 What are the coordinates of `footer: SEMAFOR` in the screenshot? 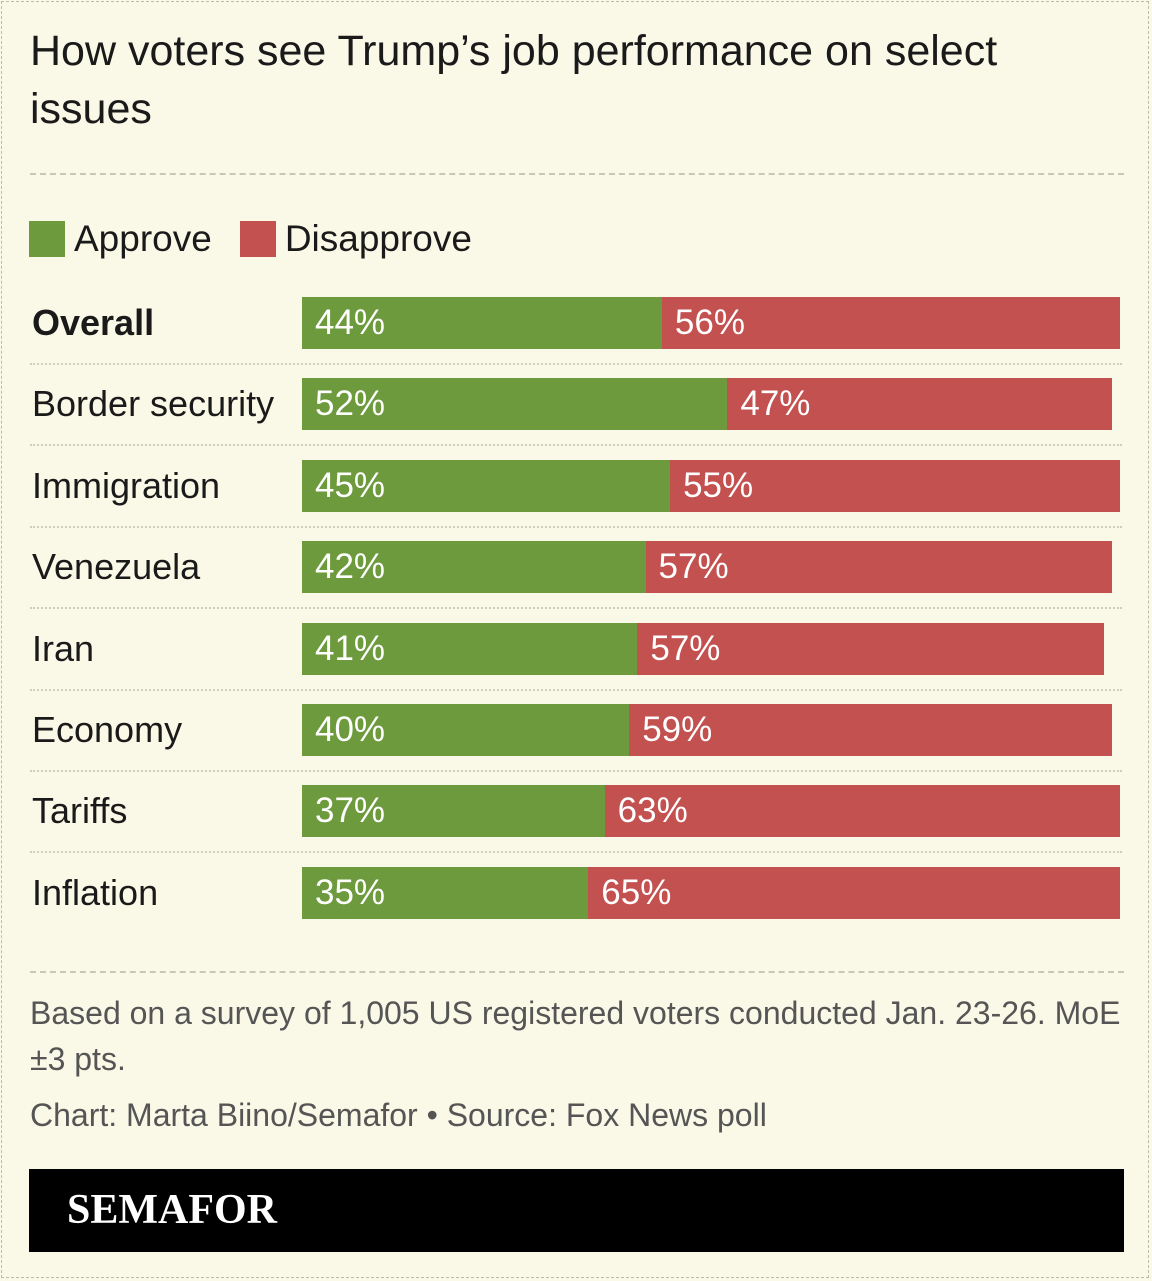 It's located at (576, 1210).